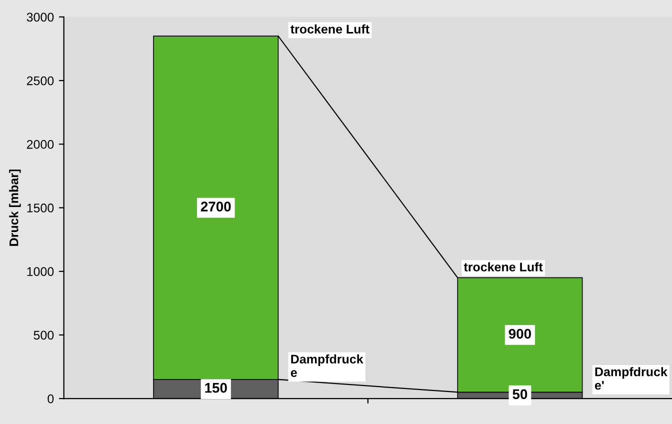  I want to click on data-label: 2700, so click(215, 207).